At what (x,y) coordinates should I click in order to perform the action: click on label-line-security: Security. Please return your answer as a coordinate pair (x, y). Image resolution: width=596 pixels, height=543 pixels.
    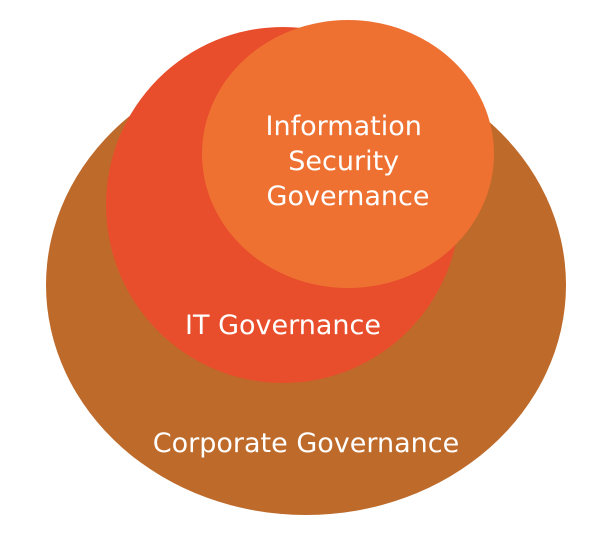
    Looking at the image, I should click on (343, 161).